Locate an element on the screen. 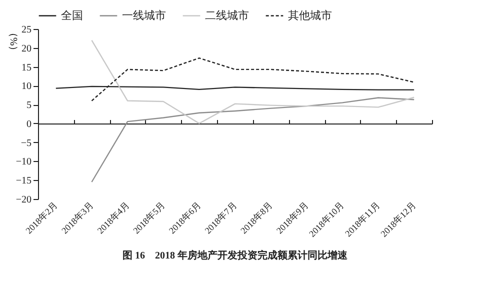 The image size is (502, 284). y-tick-label: 15 is located at coordinates (27, 68).